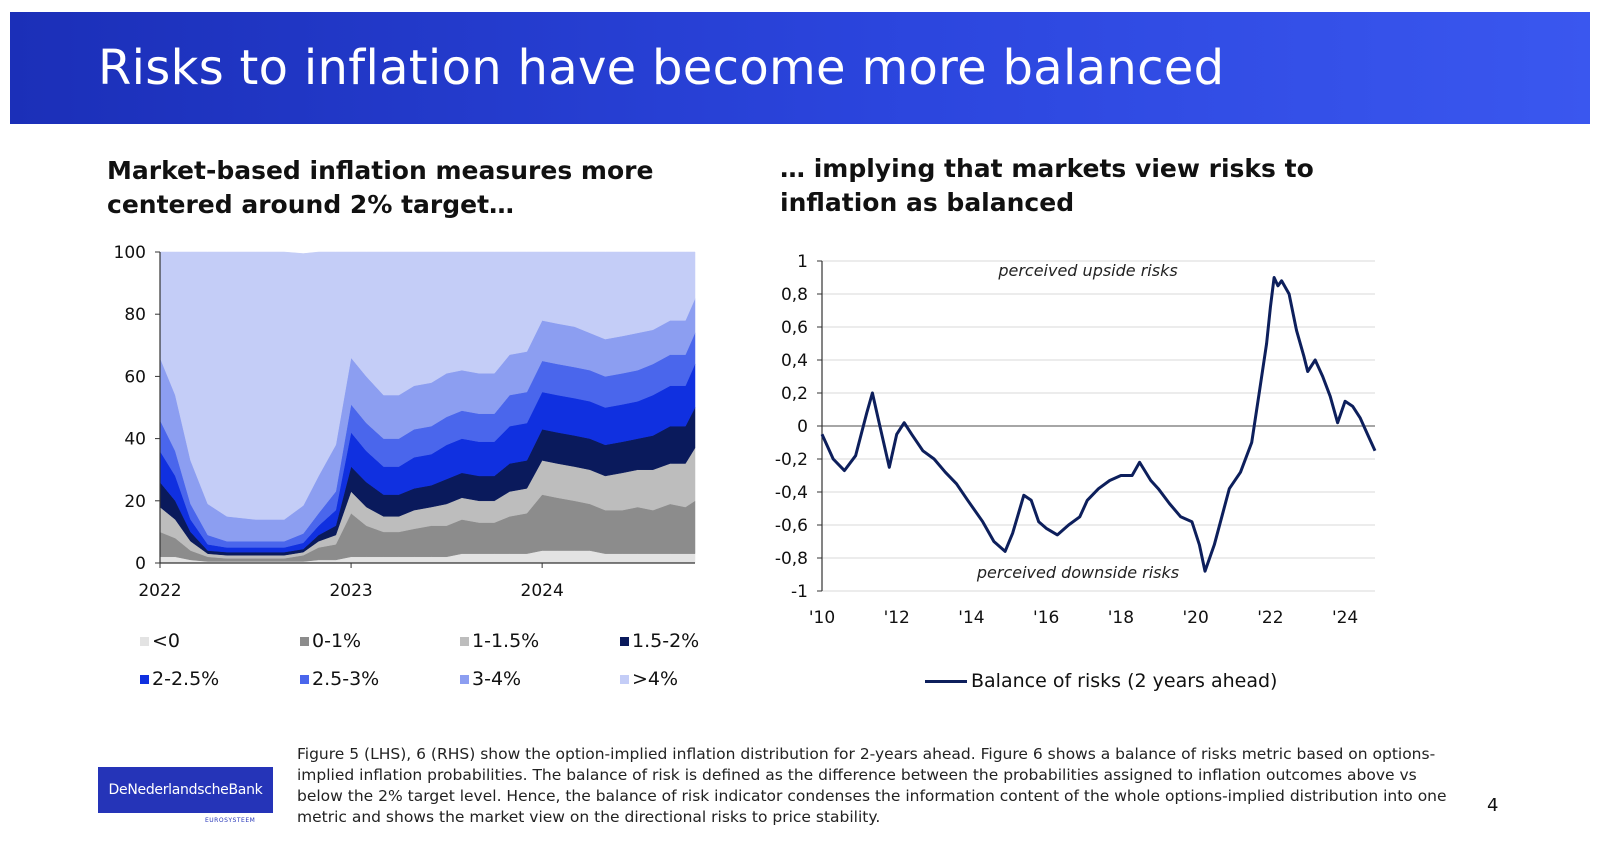  I want to click on dnb-logo: DeNederlandscheBank, so click(185, 790).